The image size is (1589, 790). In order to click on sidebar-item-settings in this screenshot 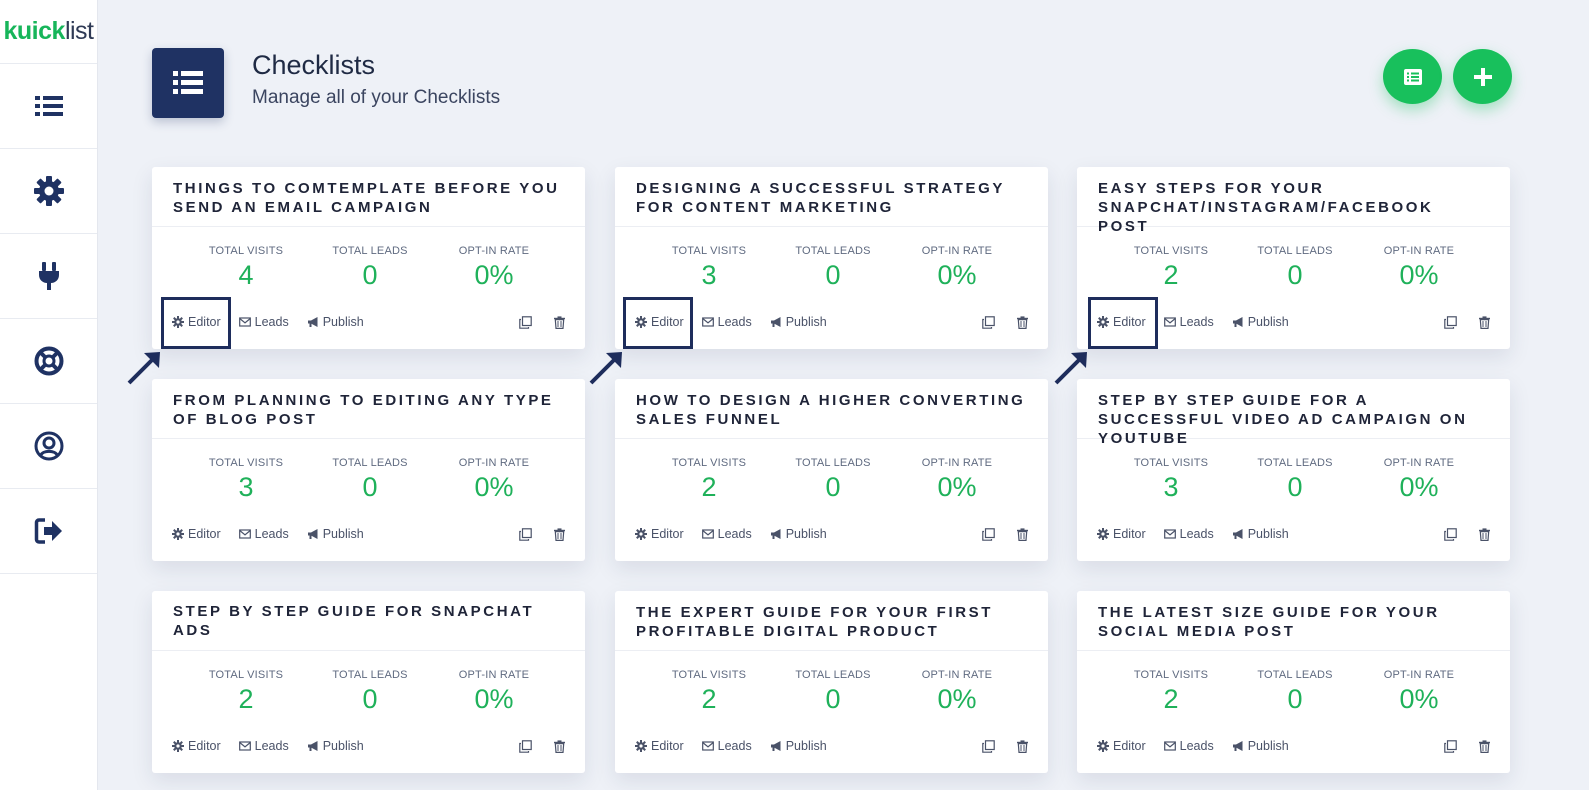, I will do `click(48, 191)`.